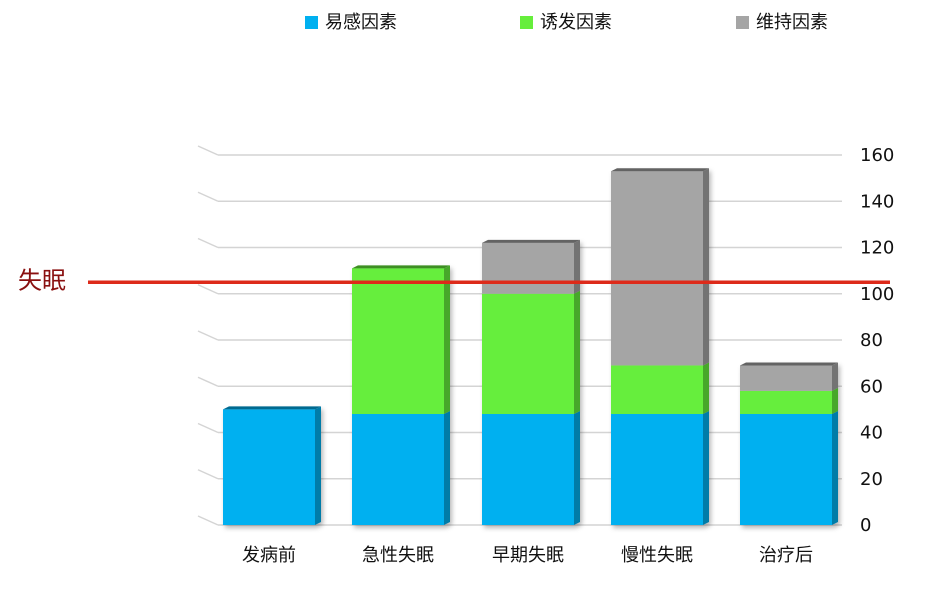  I want to click on legend-label: 维持因素, so click(792, 22).